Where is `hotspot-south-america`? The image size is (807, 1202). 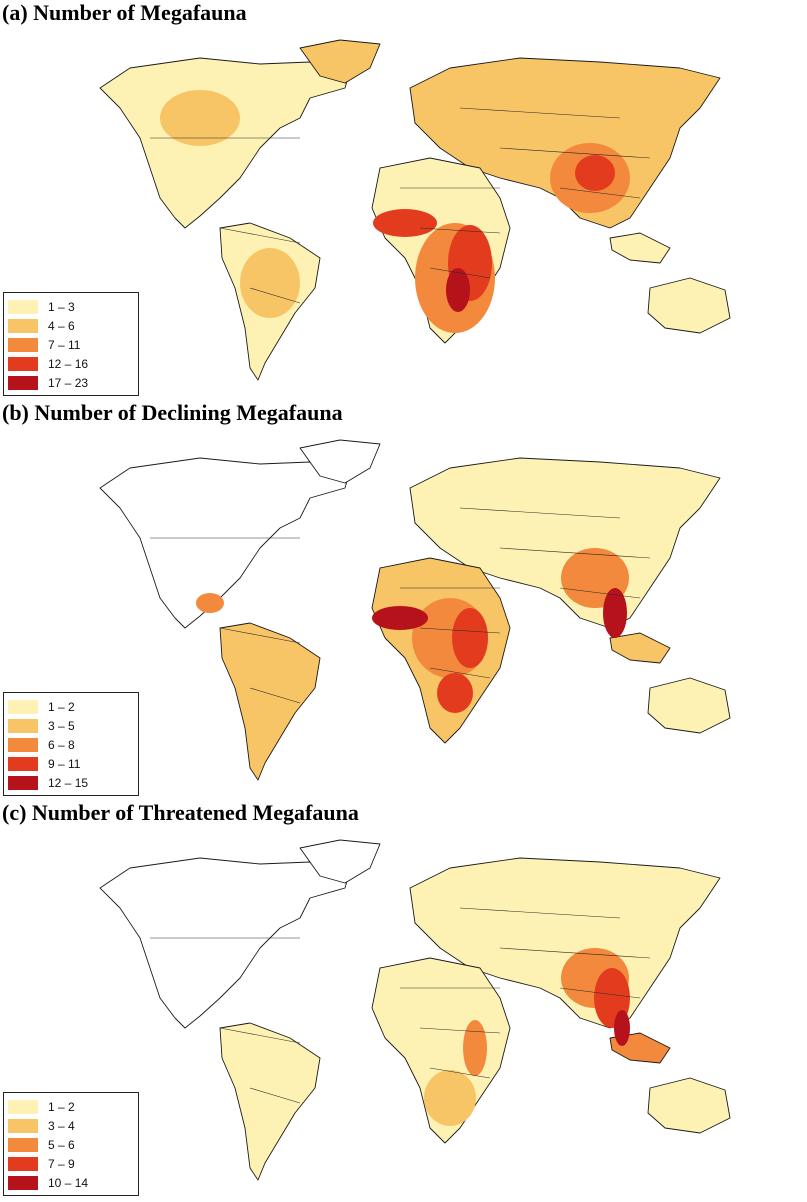
hotspot-south-america is located at coordinates (270, 283).